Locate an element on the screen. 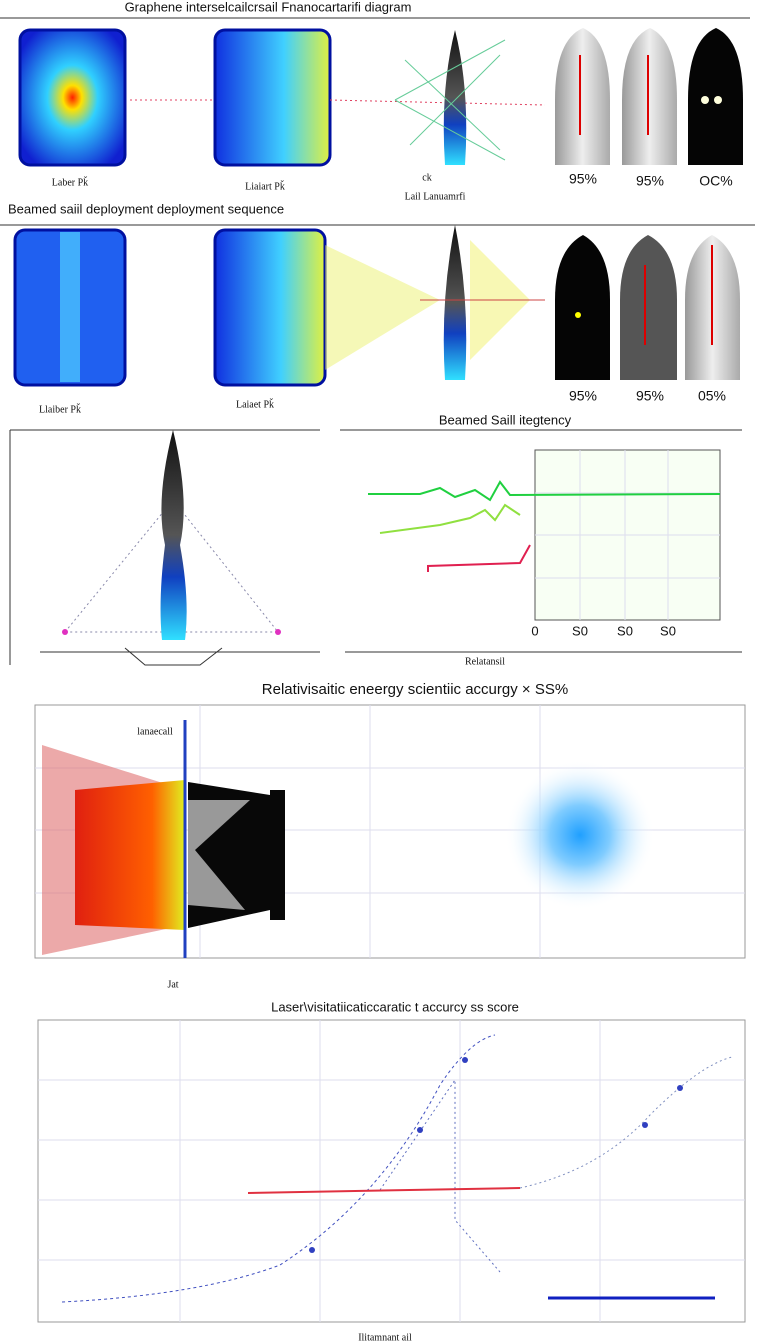 This screenshot has width=768, height=1344. label: Relatansil is located at coordinates (485, 661).